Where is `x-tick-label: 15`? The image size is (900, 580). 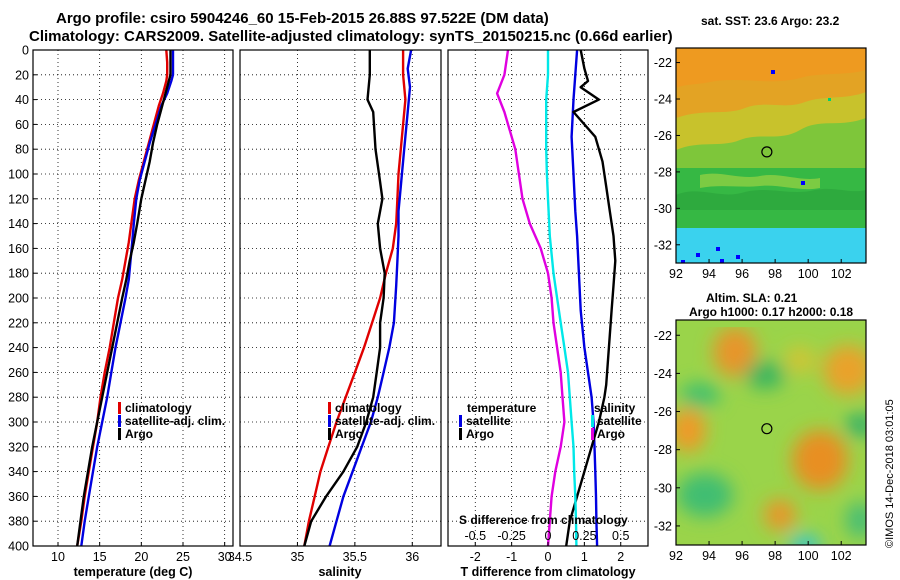 x-tick-label: 15 is located at coordinates (100, 557).